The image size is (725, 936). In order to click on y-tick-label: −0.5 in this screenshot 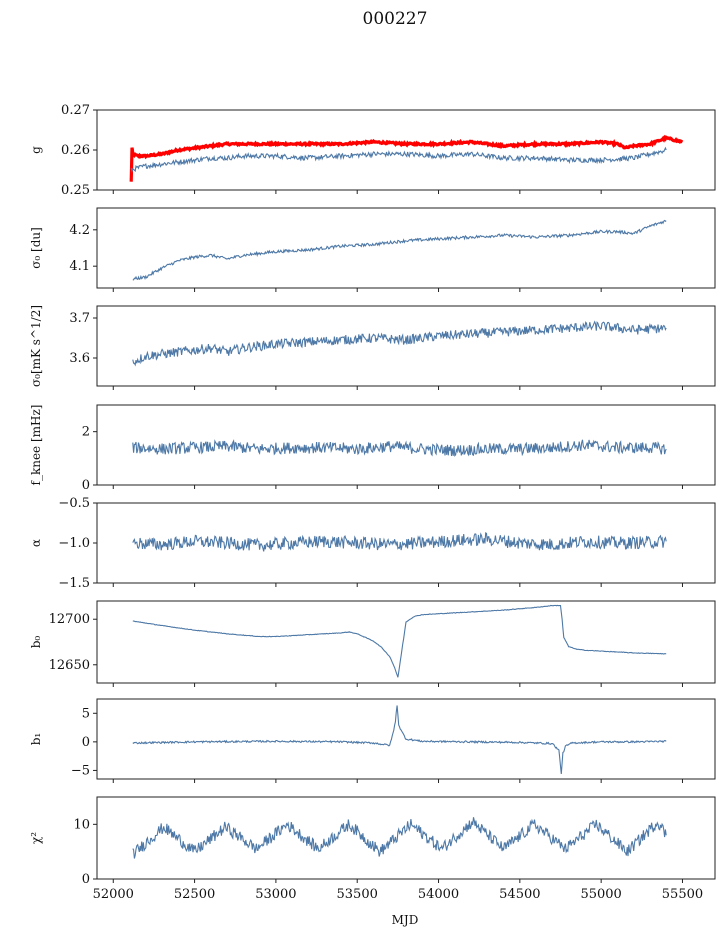, I will do `click(74, 503)`.